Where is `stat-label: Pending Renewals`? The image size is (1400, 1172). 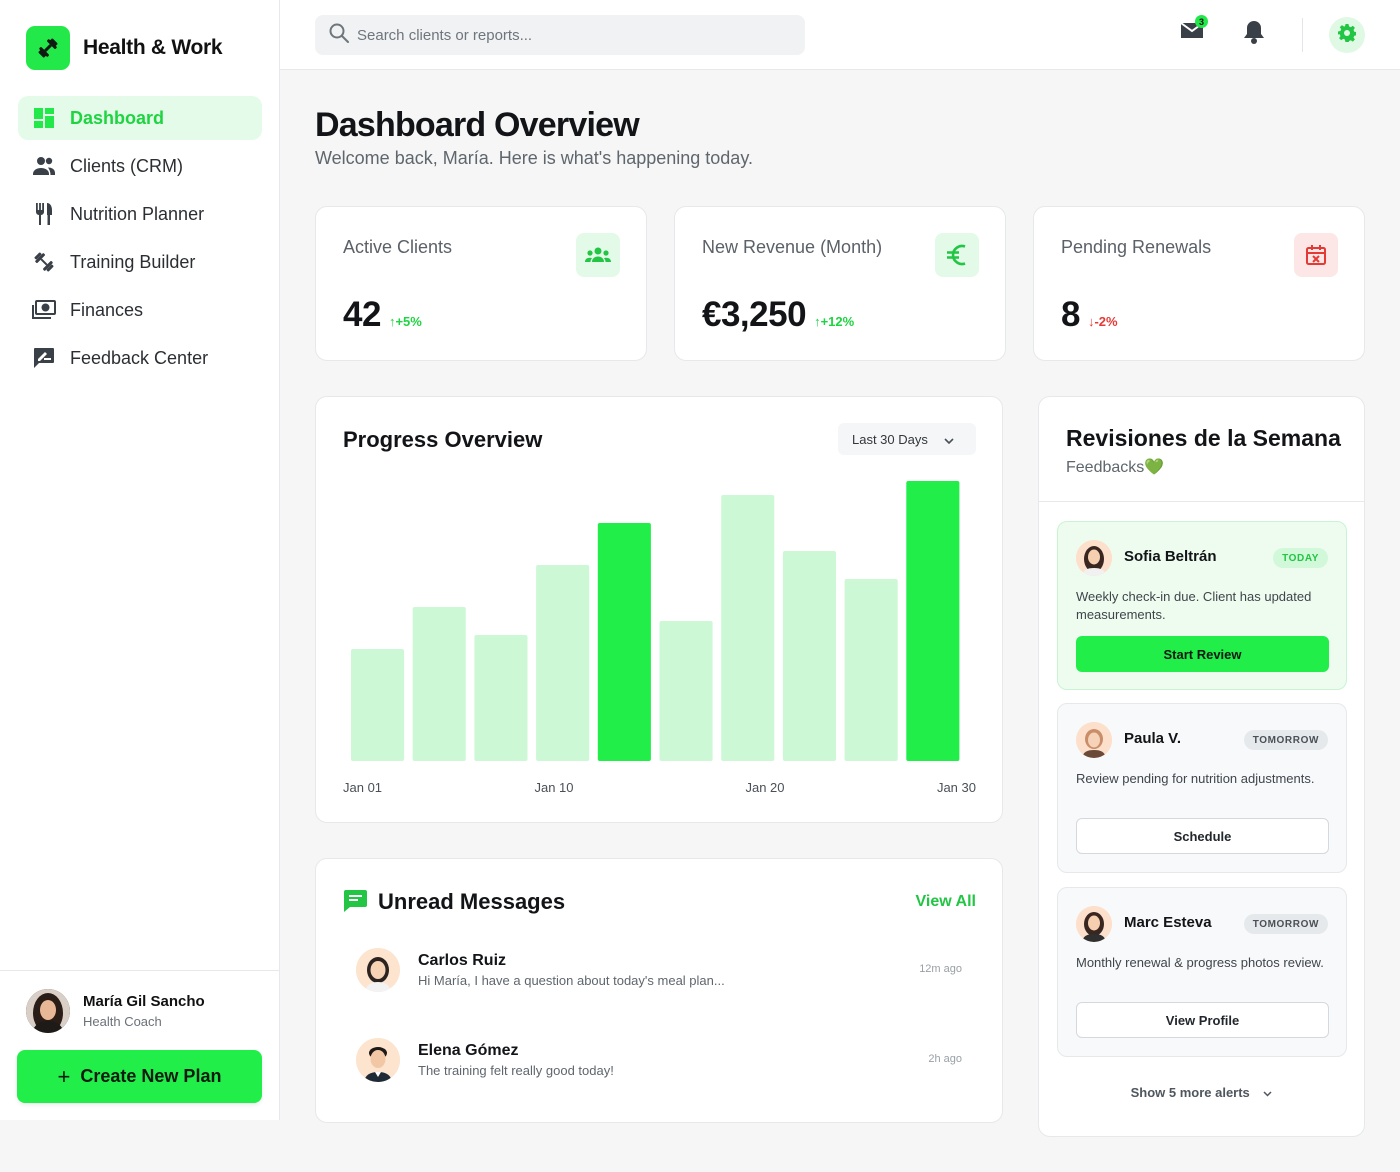 stat-label: Pending Renewals is located at coordinates (1136, 247).